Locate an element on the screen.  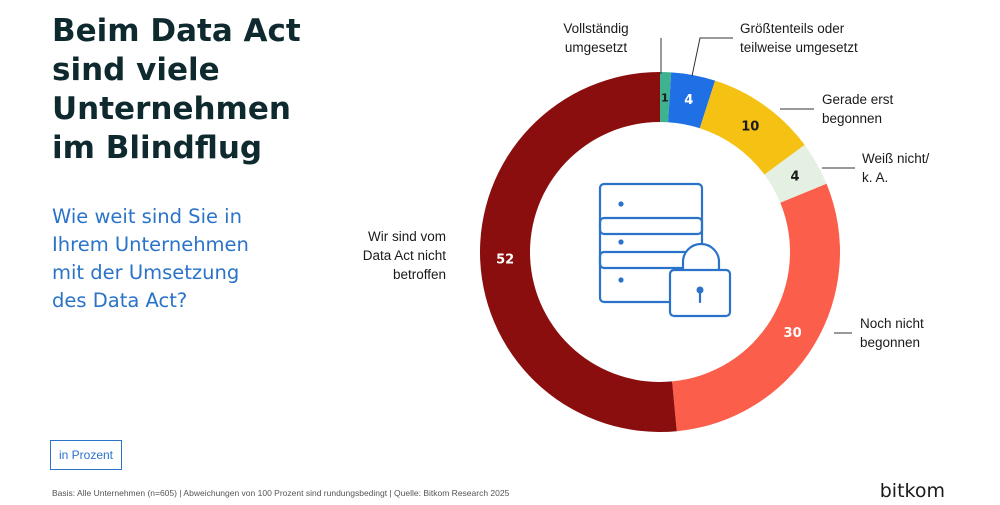
slice-category-label: Größtenteils oder is located at coordinates (792, 28).